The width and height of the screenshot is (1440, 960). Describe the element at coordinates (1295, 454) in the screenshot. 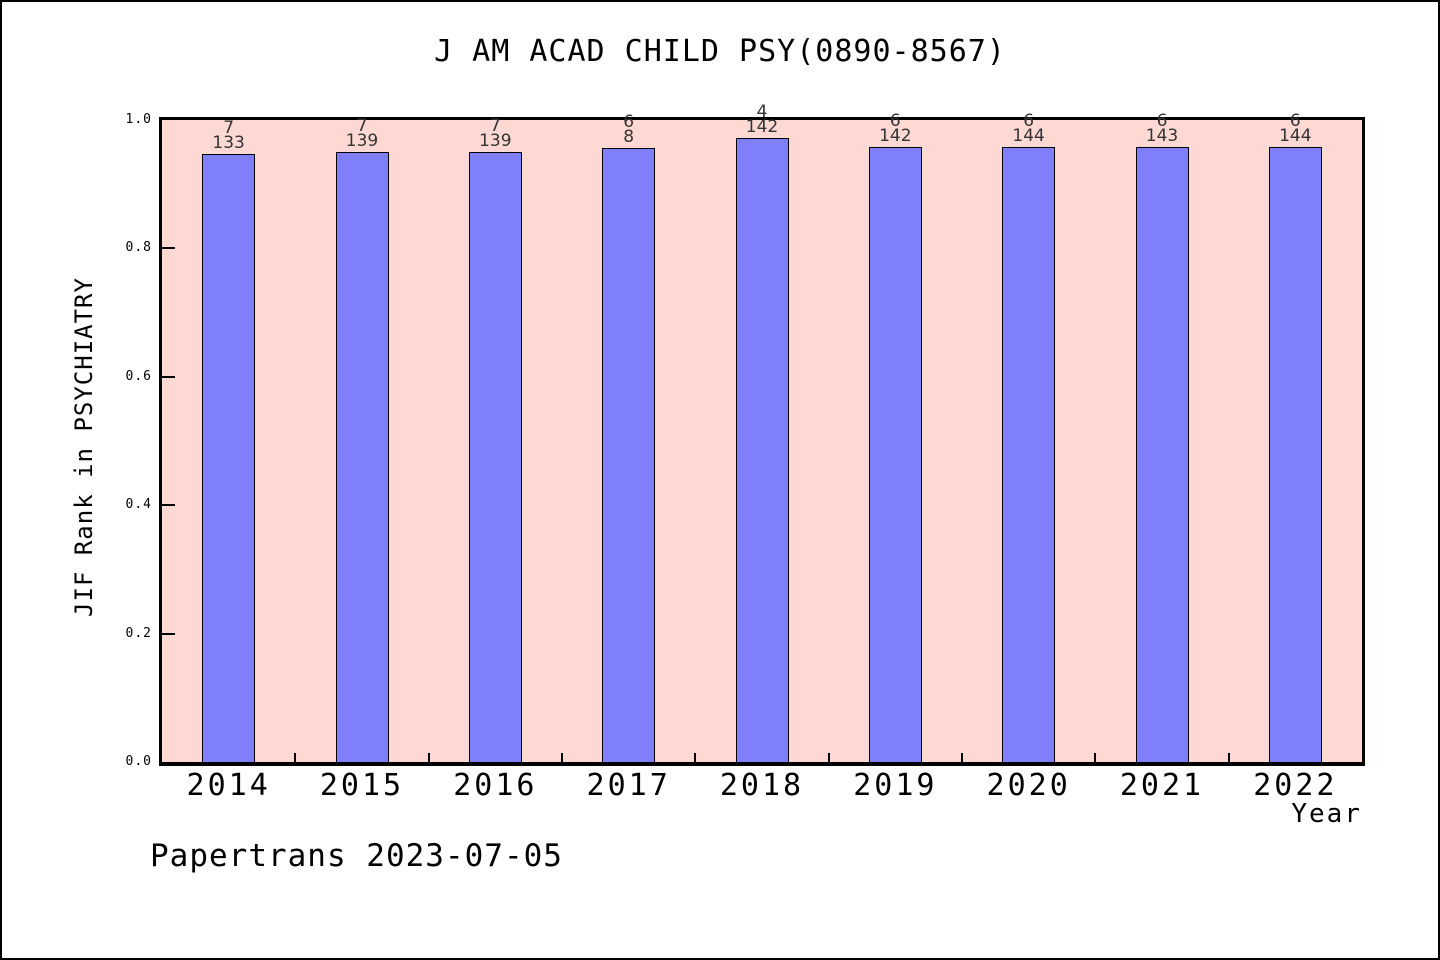

I see `bar-2022` at that location.